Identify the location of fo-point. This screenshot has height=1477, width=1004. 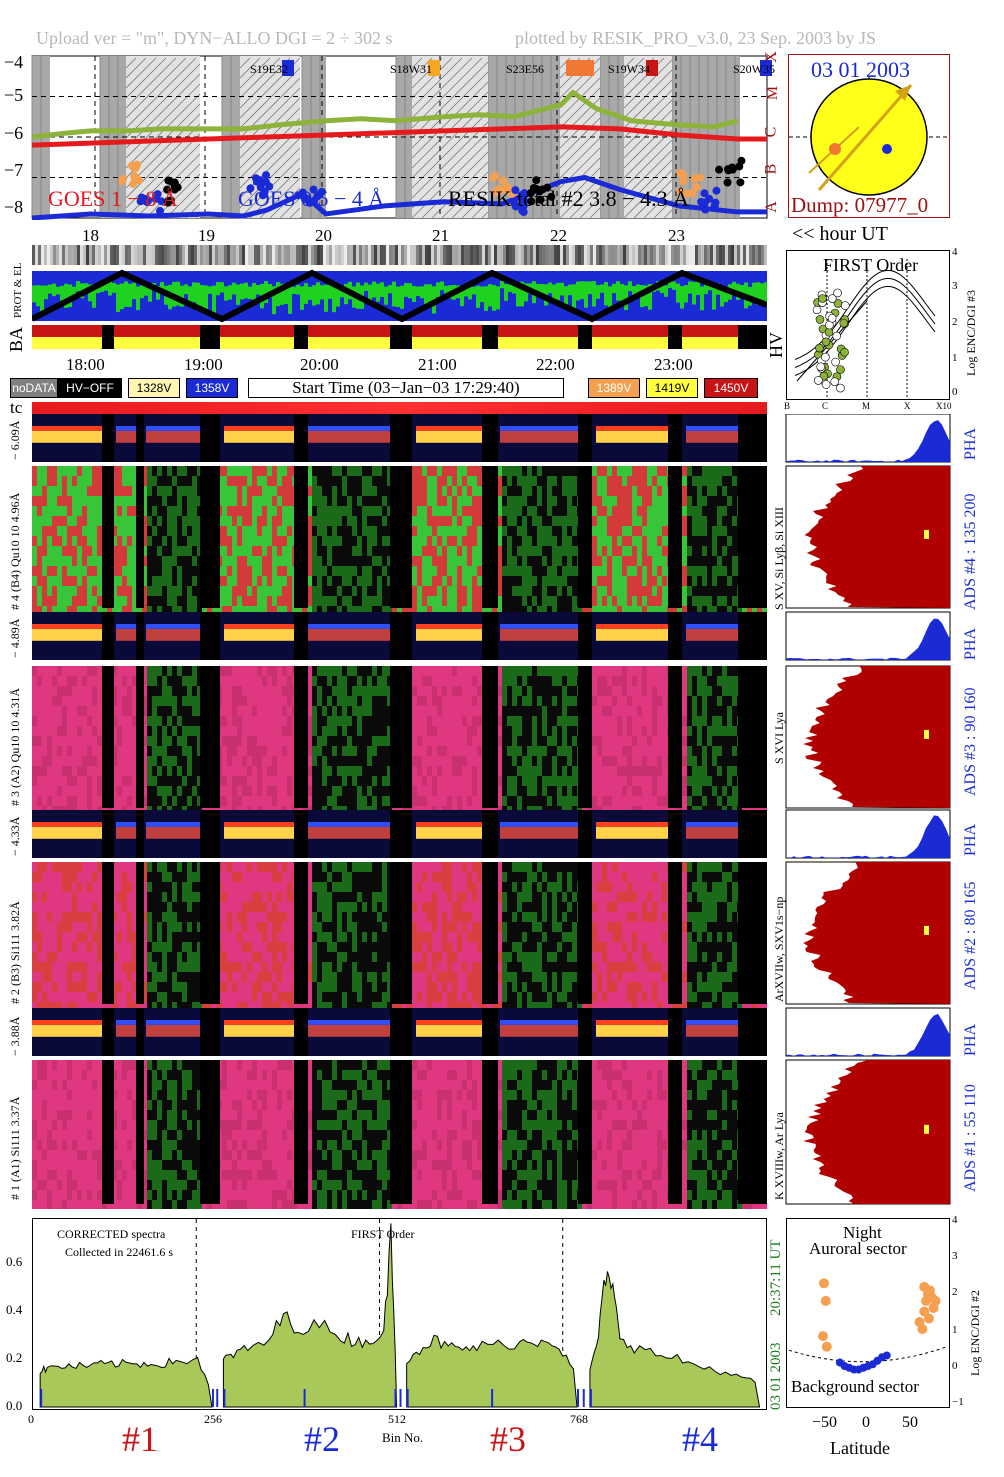
(825, 357).